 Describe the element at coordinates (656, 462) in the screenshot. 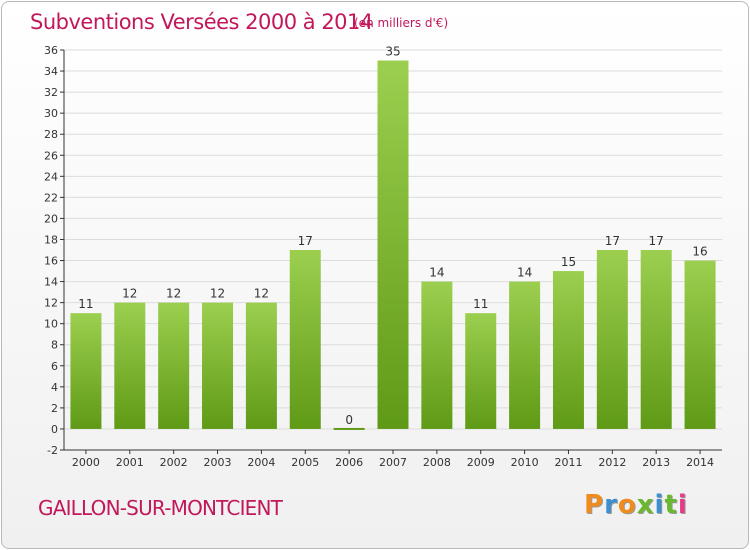

I see `x-tick-label: 2013` at that location.